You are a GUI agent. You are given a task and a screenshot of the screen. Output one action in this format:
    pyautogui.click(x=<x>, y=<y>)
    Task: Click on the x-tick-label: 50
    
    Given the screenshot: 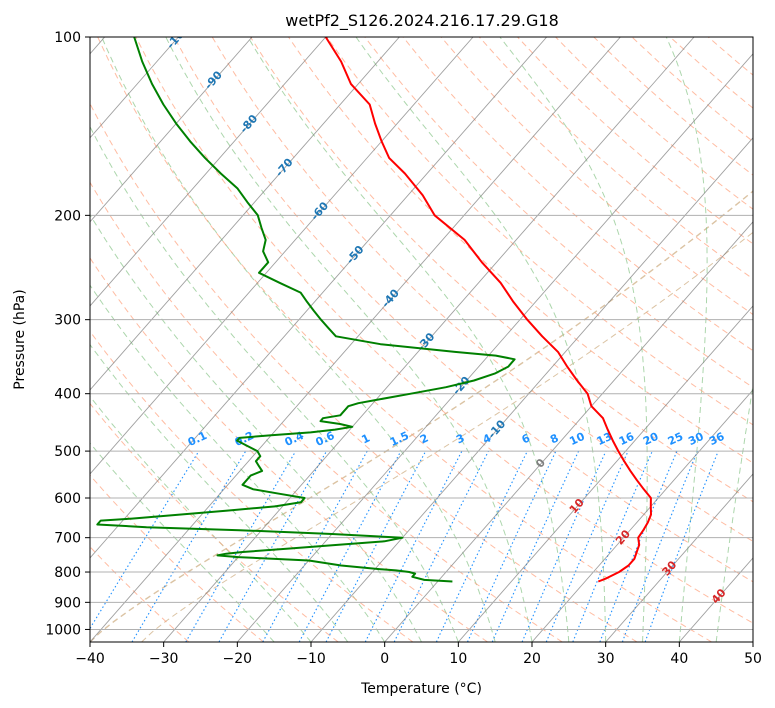 What is the action you would take?
    pyautogui.click(x=753, y=659)
    